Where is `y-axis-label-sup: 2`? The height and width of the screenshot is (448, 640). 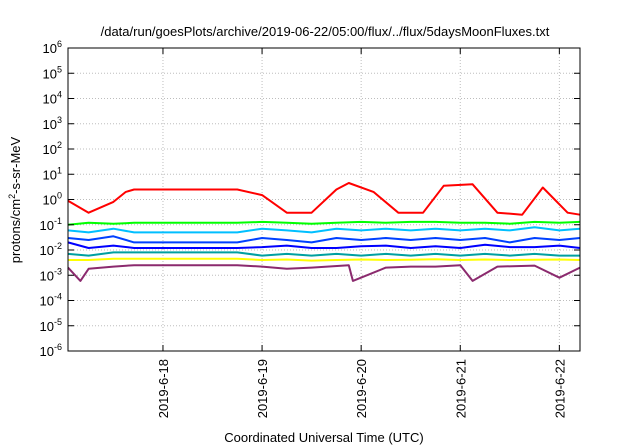
y-axis-label-sup: 2 is located at coordinates (12, 196).